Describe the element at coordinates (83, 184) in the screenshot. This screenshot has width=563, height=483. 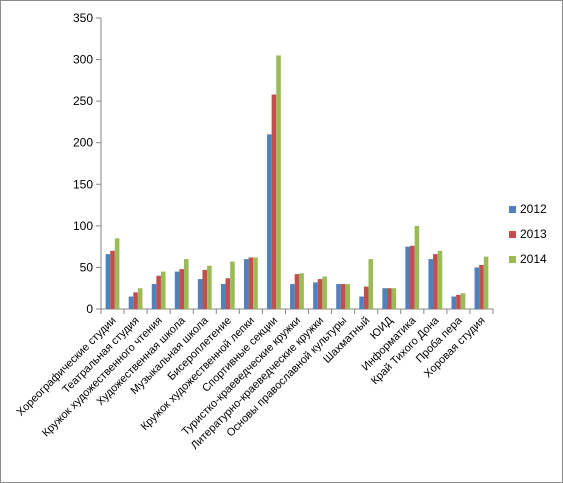
I see `y-tick-label: 150` at that location.